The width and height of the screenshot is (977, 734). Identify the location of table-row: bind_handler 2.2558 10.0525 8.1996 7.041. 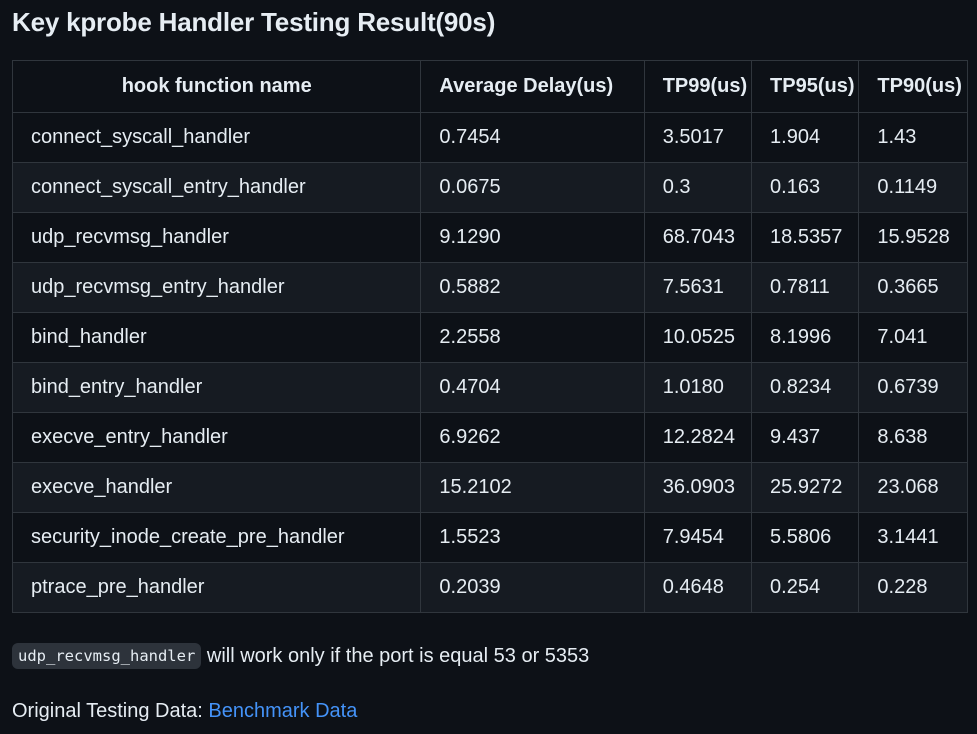
(489, 337).